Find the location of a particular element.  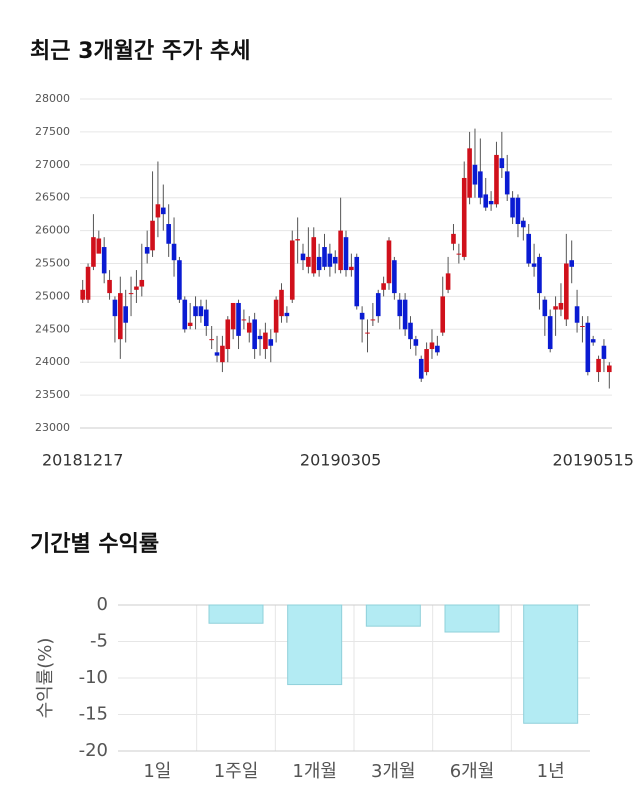

y-tick-label: 23000 is located at coordinates (52, 427).